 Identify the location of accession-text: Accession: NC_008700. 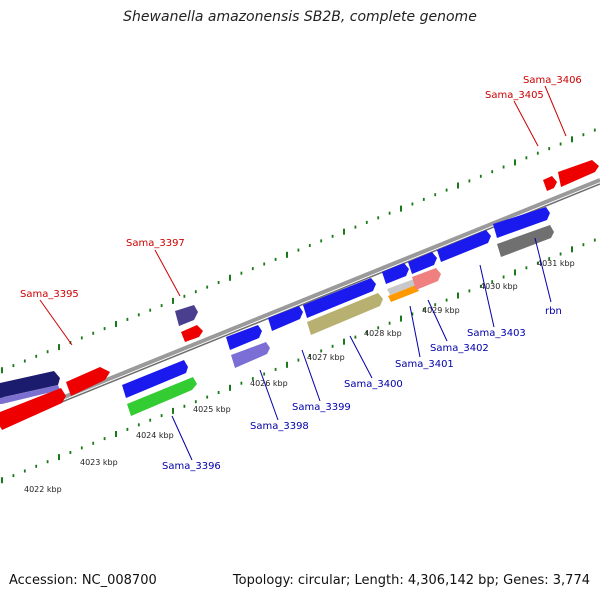
(83, 580).